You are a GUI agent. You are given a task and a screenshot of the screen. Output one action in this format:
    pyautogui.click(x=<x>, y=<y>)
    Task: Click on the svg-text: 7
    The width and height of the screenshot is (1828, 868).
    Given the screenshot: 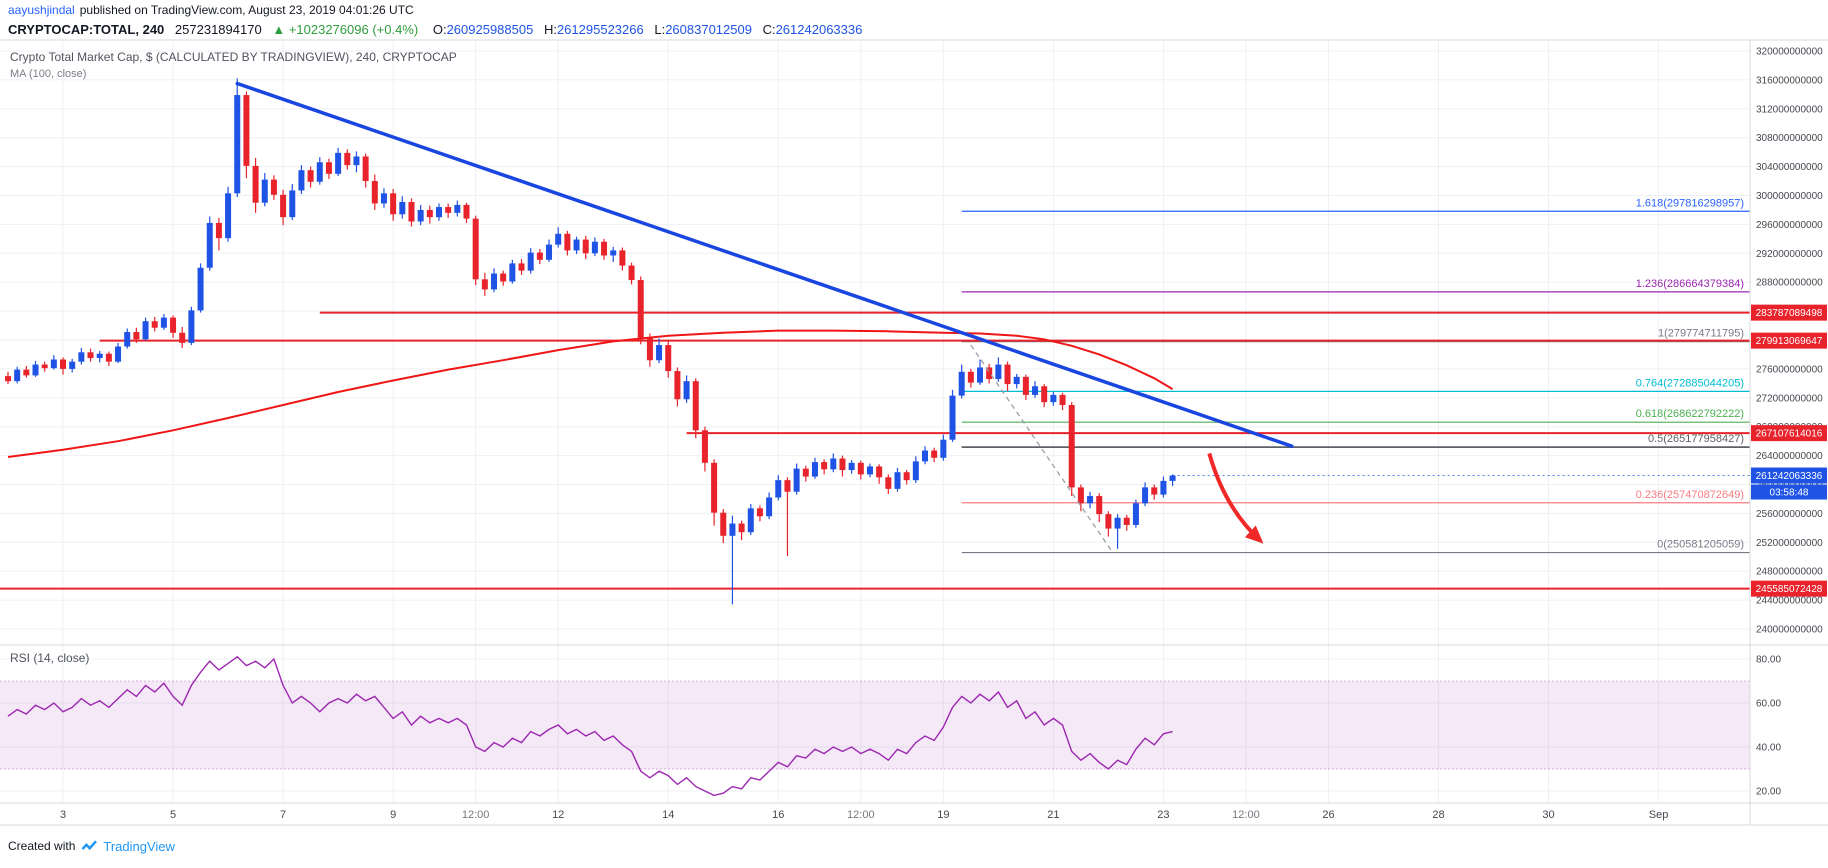 What is the action you would take?
    pyautogui.click(x=283, y=815)
    